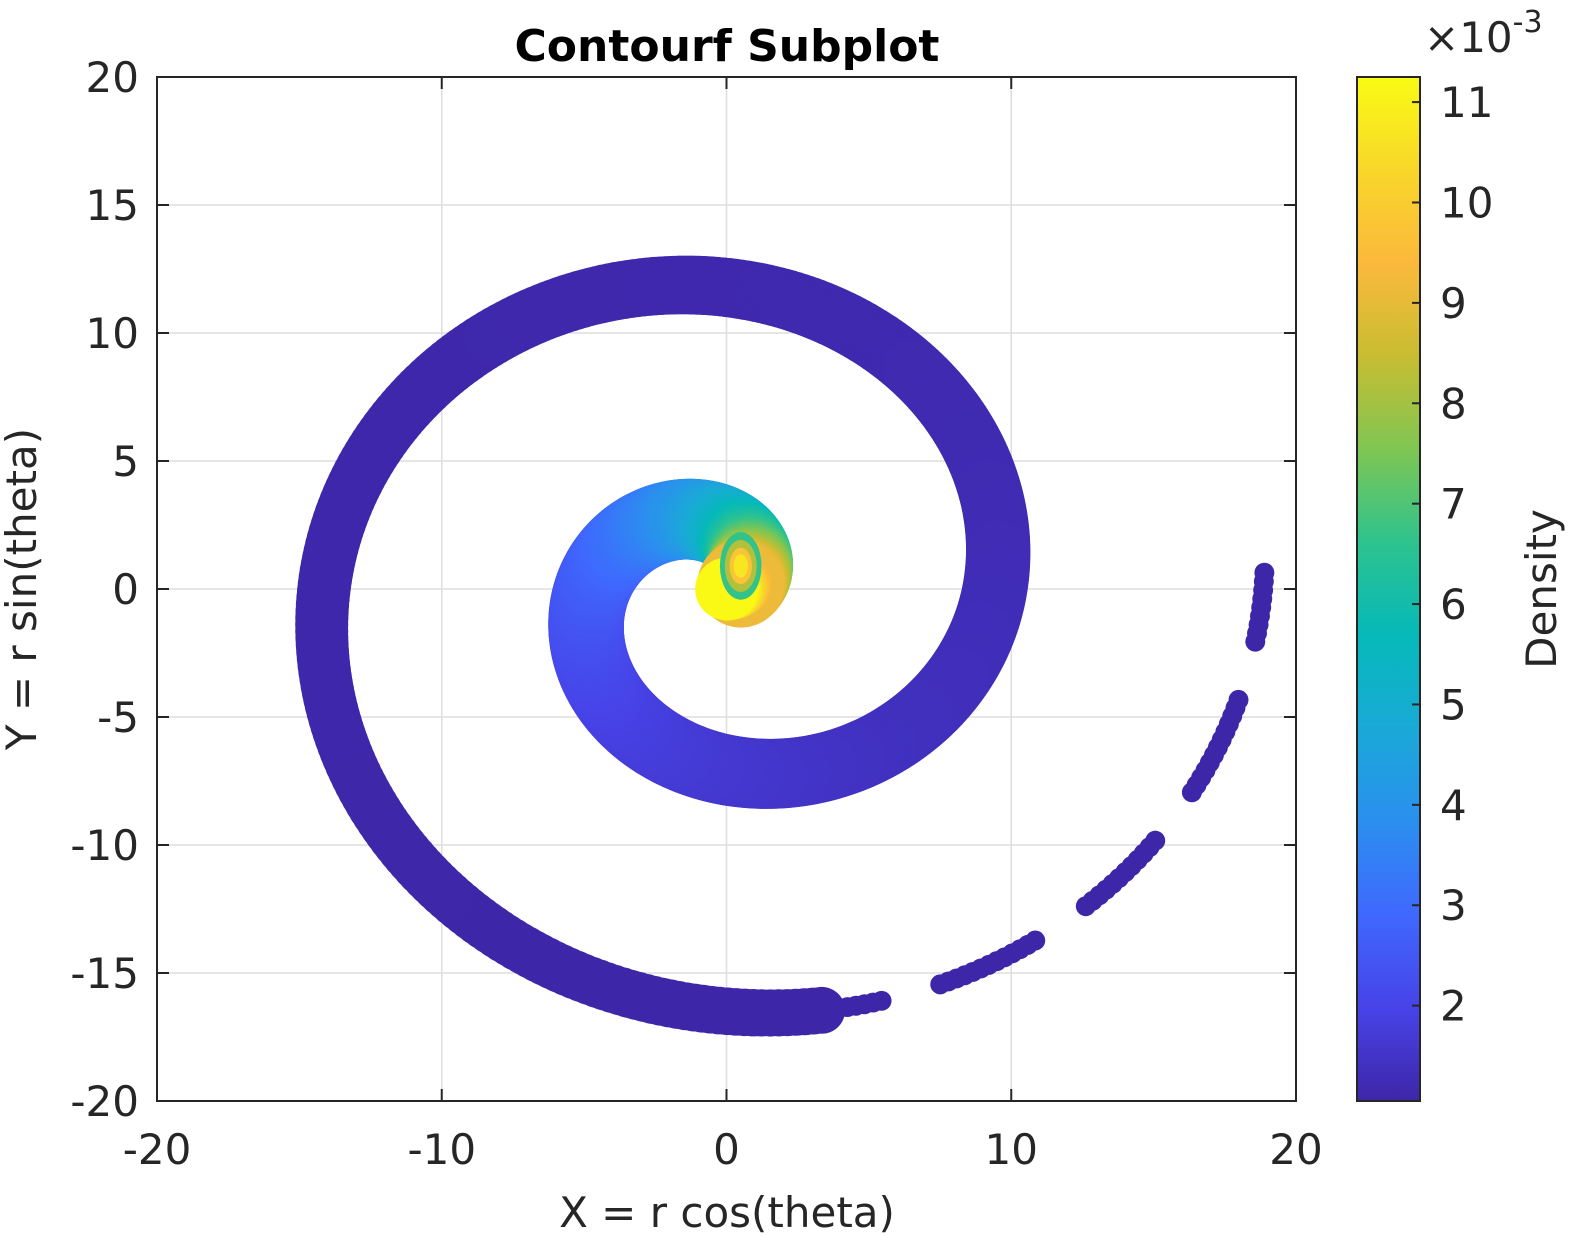  What do you see at coordinates (1011, 1149) in the screenshot?
I see `x-tick-label: 10` at bounding box center [1011, 1149].